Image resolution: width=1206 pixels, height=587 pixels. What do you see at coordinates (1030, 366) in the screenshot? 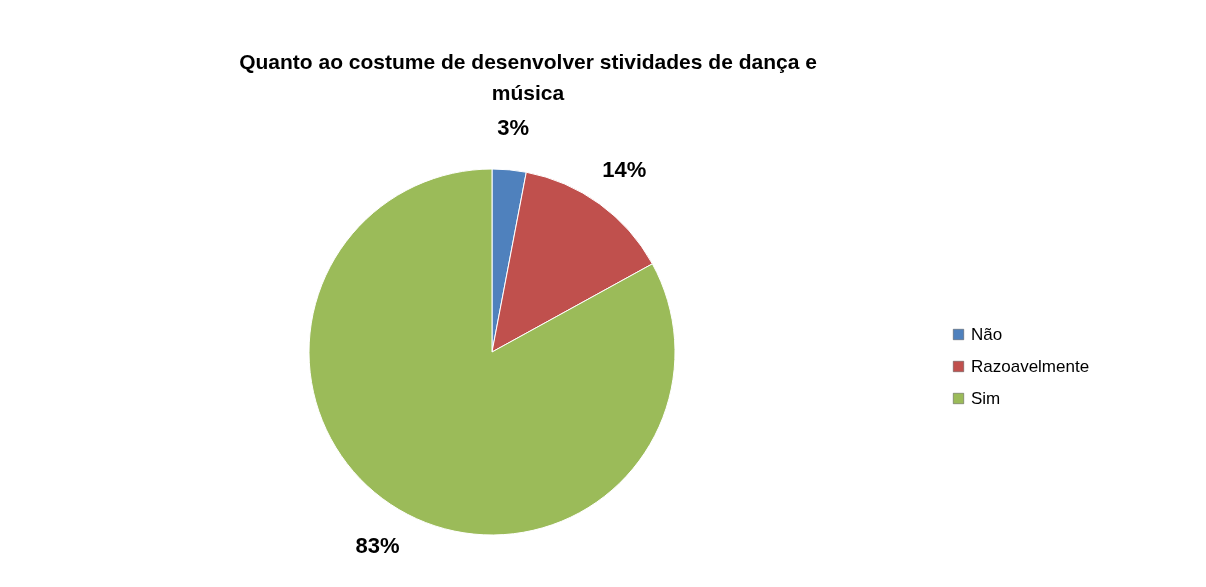
I see `legend-label: Razoavelmente` at bounding box center [1030, 366].